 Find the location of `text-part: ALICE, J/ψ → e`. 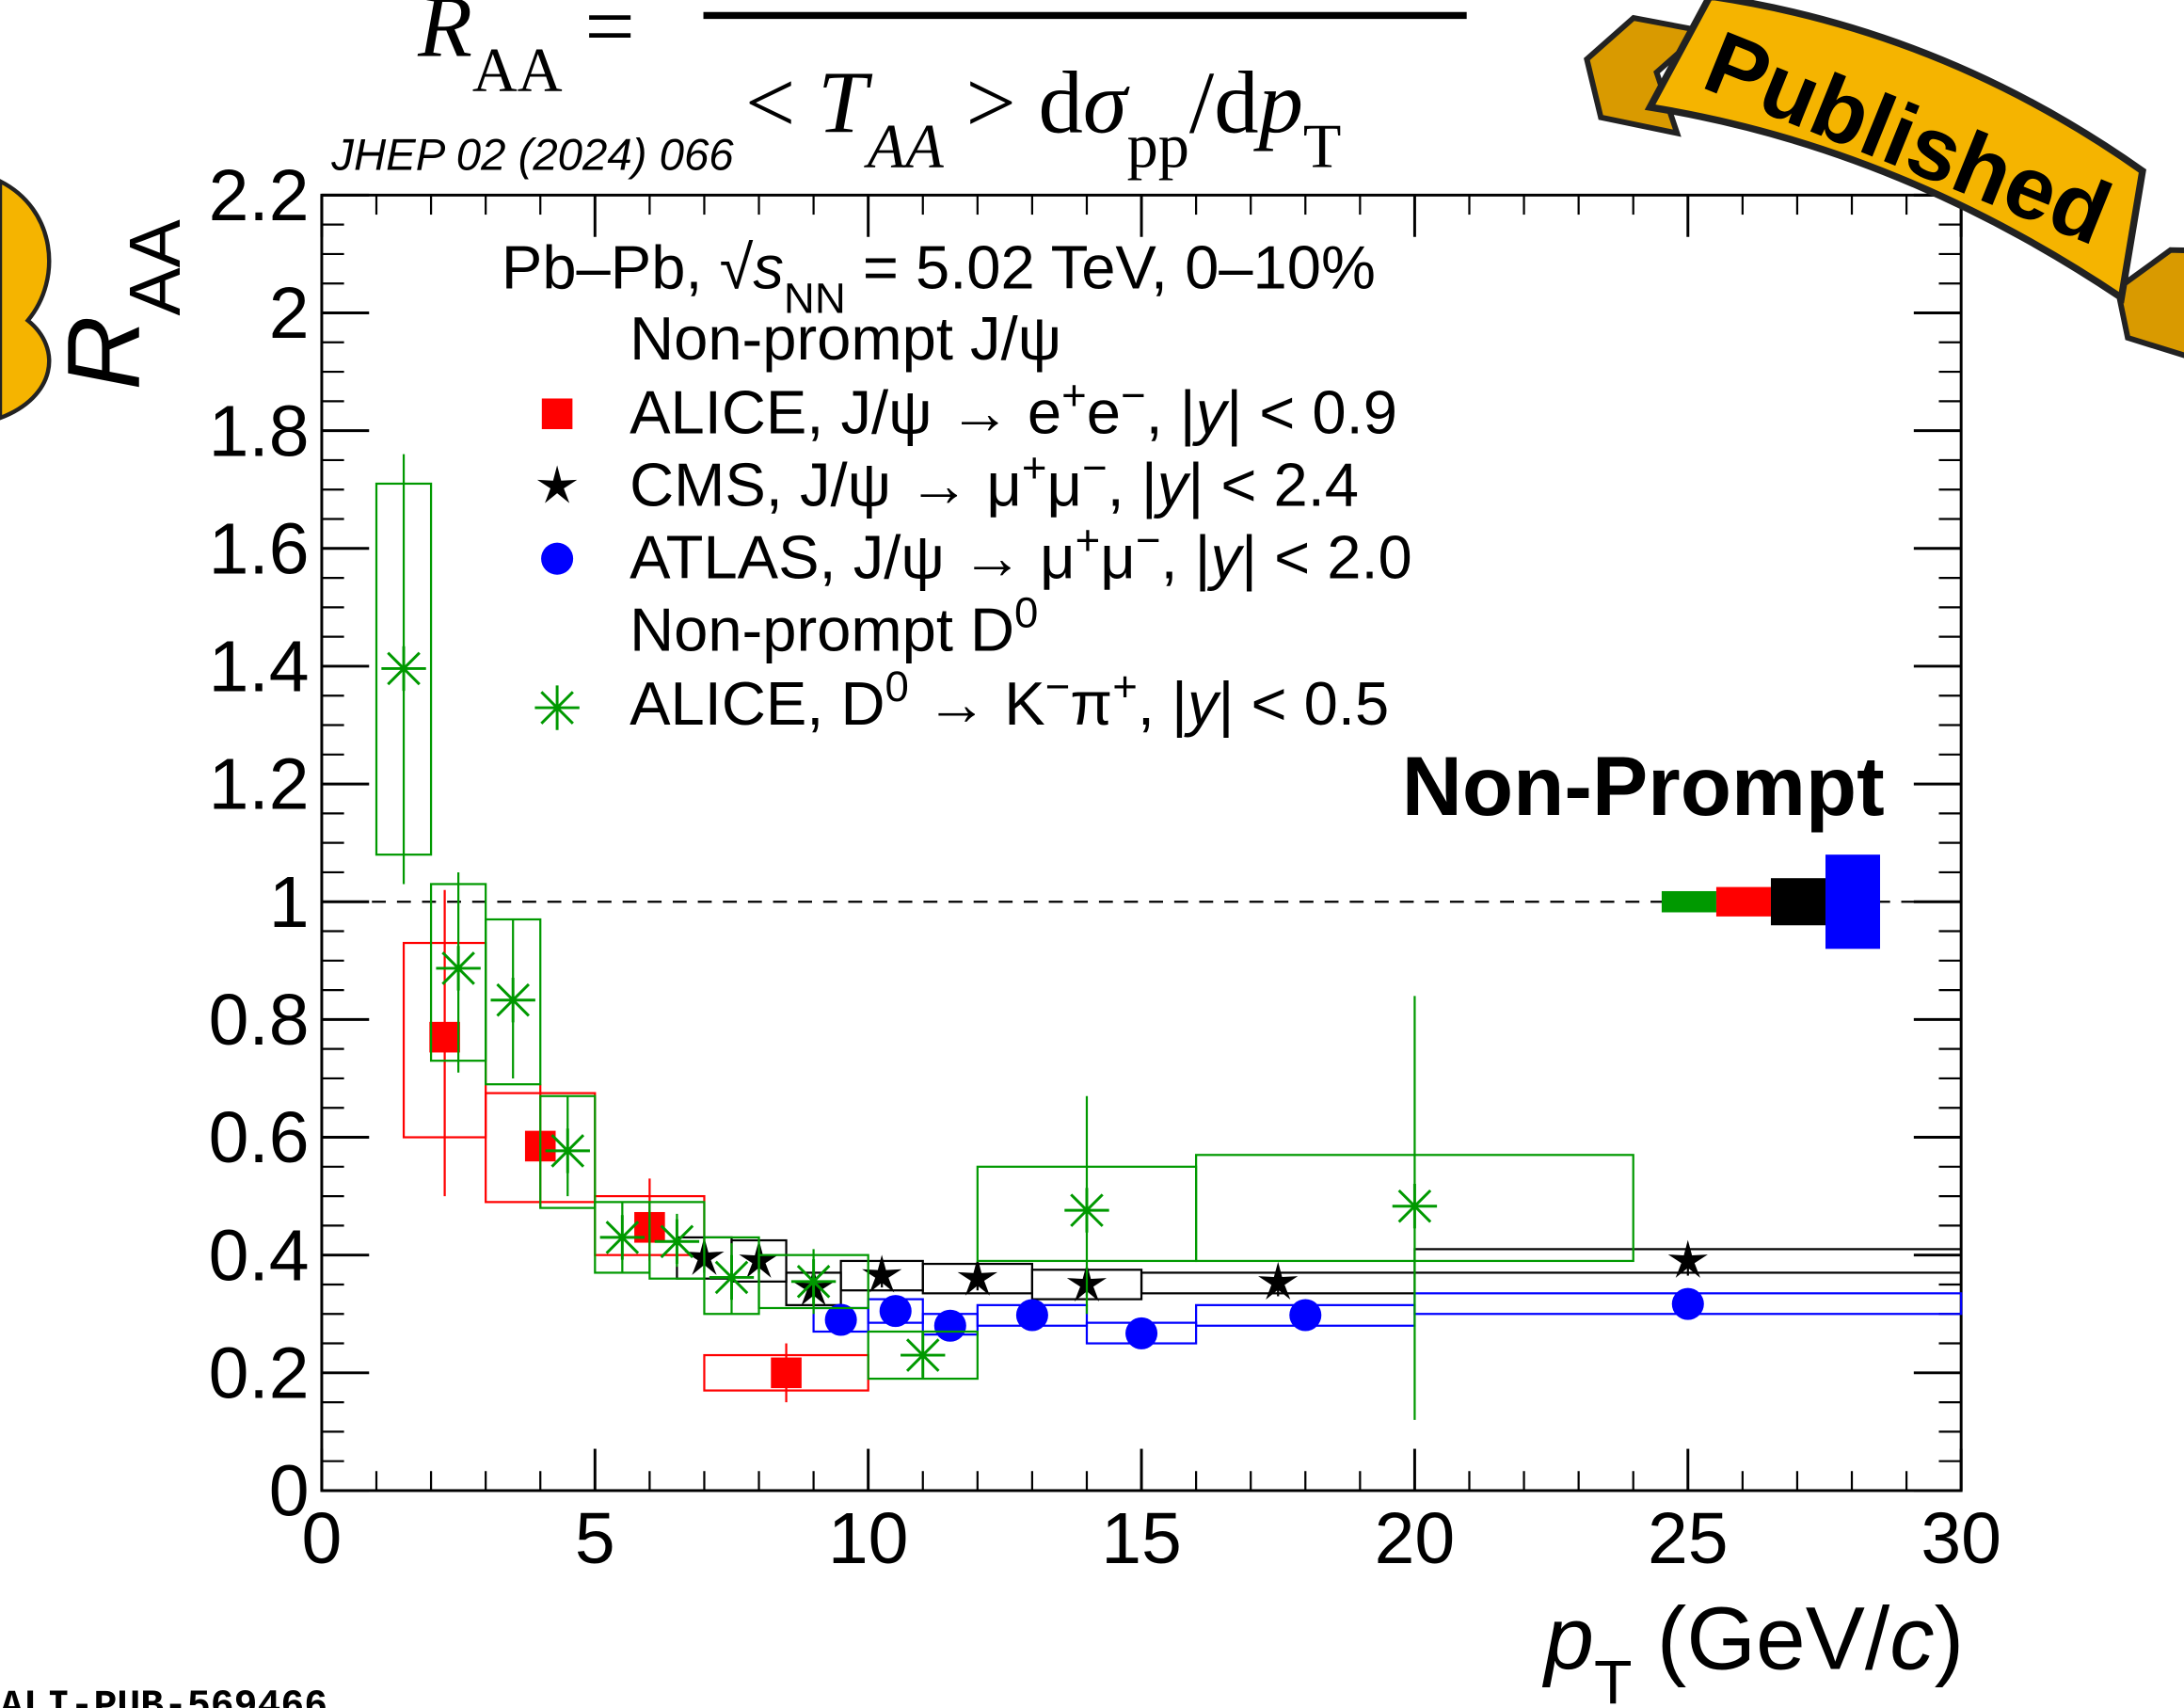

text-part: ALICE, J/ψ → e is located at coordinates (845, 411).